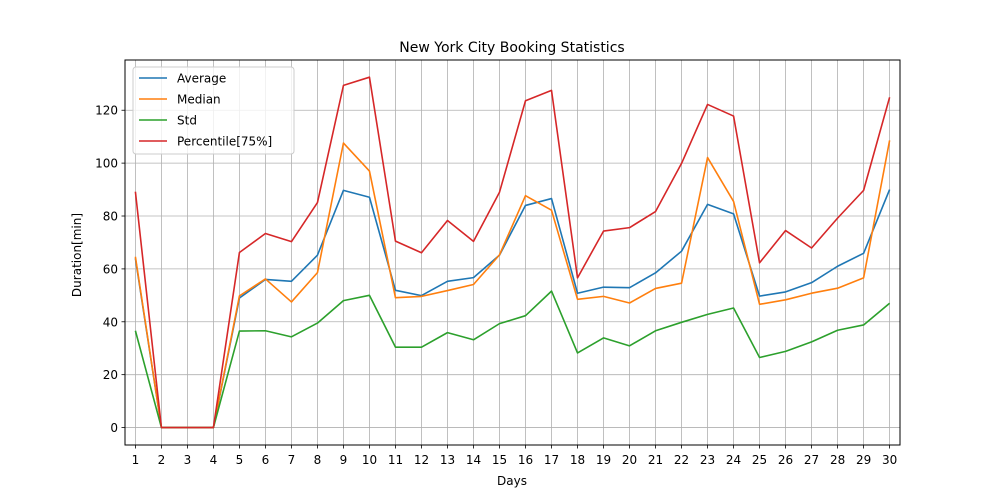 This screenshot has width=1000, height=504. Describe the element at coordinates (681, 460) in the screenshot. I see `x-tick-label: 22` at that location.